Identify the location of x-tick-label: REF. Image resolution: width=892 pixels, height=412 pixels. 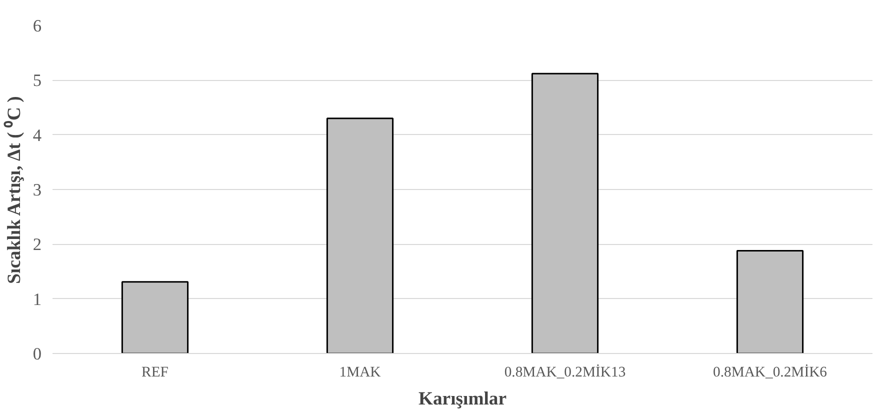
(155, 372).